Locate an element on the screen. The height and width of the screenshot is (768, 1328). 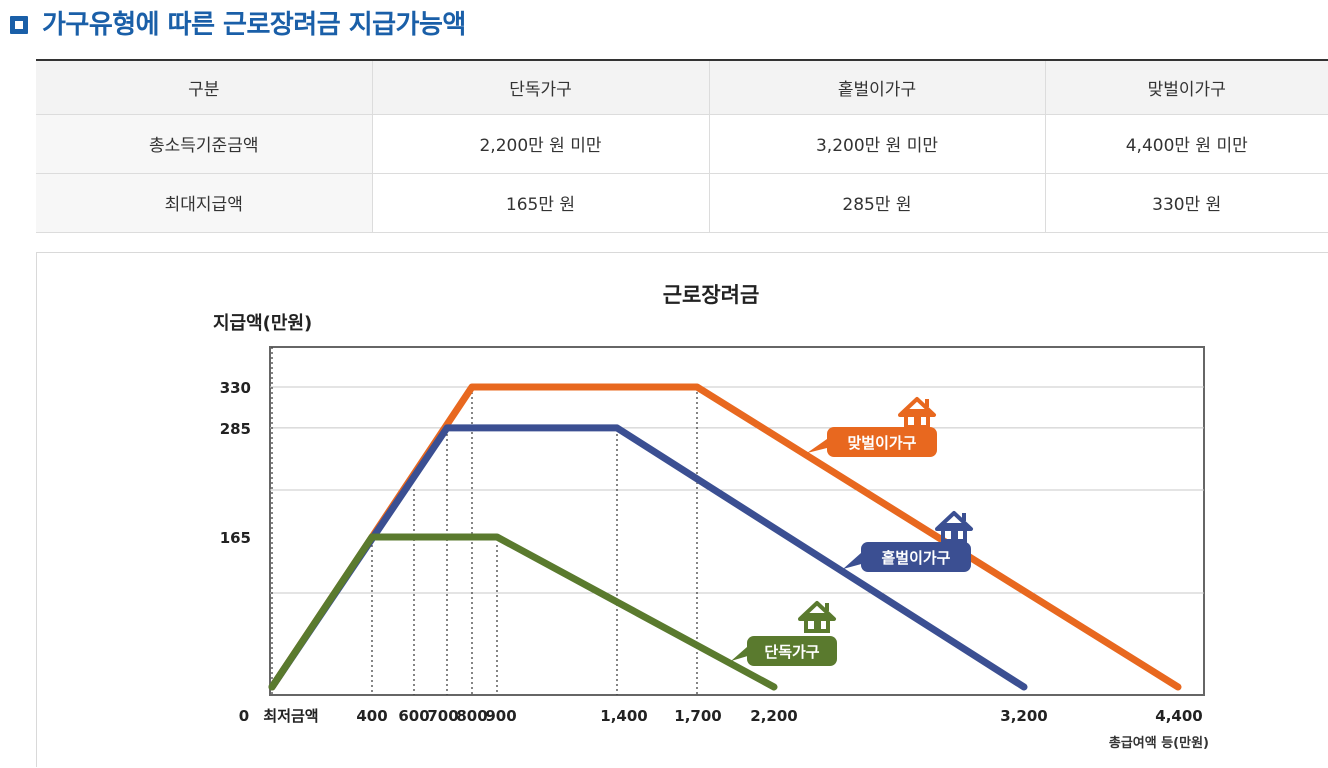
series-name: 맞벌이가구 is located at coordinates (881, 443).